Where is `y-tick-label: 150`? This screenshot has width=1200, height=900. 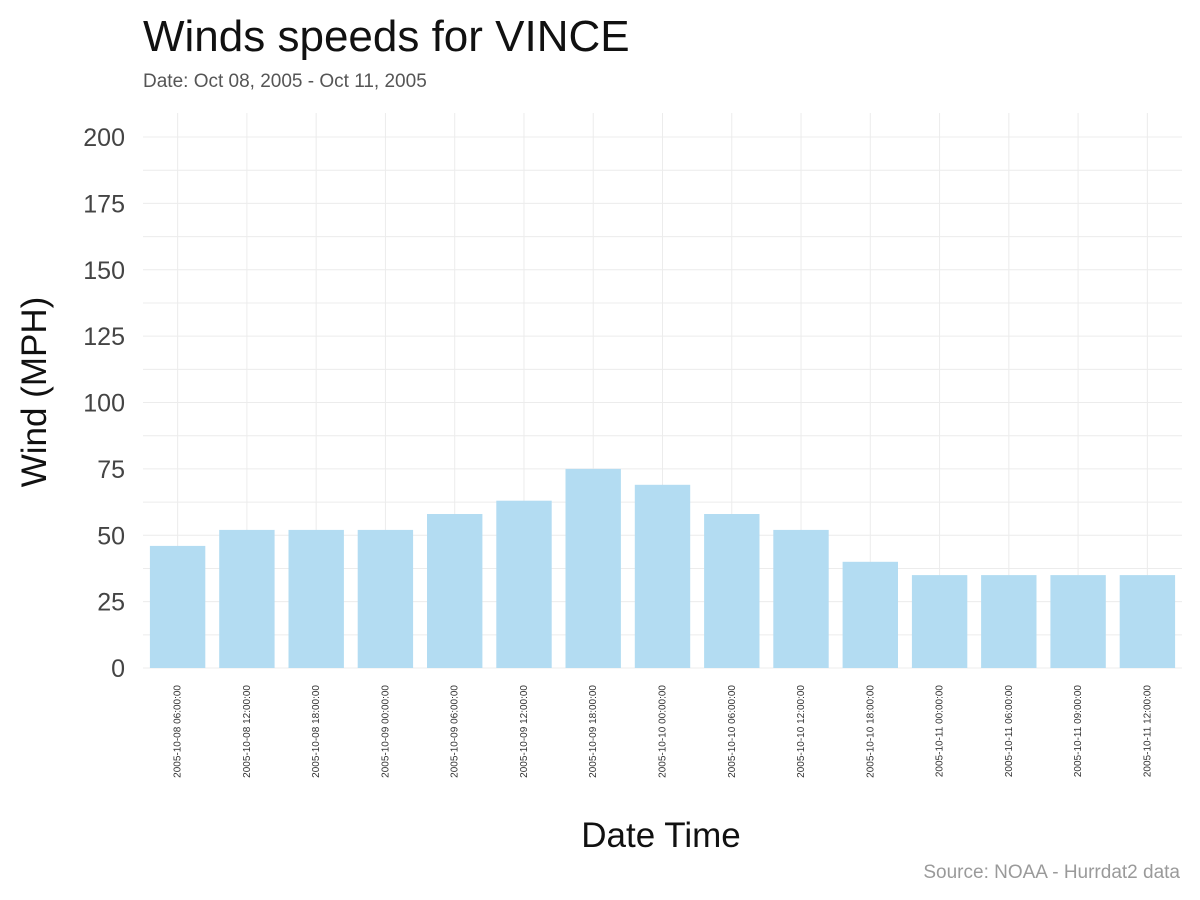 y-tick-label: 150 is located at coordinates (104, 271).